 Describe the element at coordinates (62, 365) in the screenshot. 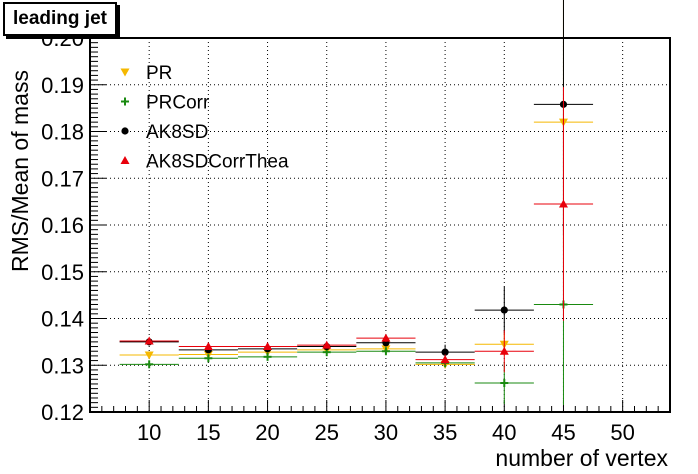

I see `y-tick-label: 0.13` at that location.